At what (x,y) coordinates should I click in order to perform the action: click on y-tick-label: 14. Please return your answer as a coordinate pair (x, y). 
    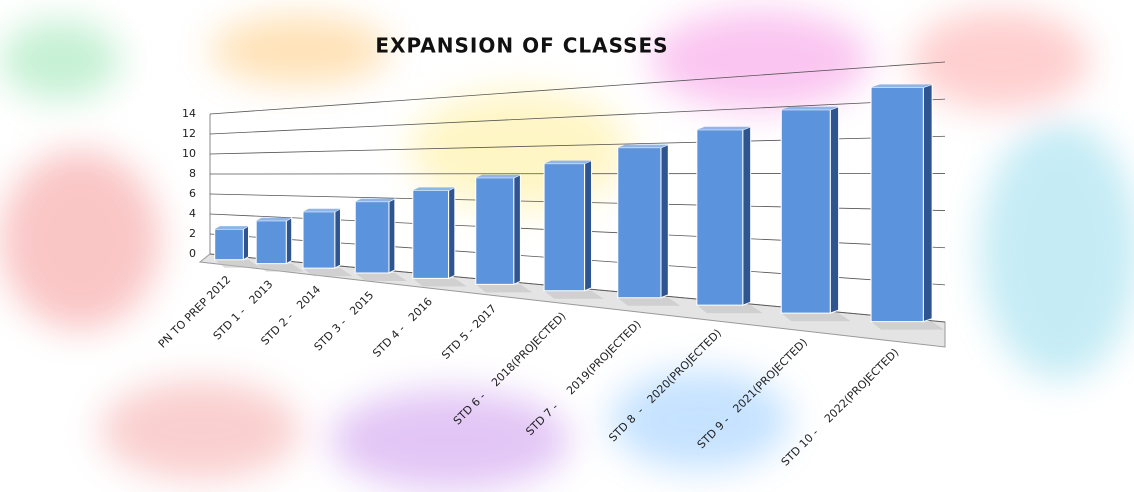
    Looking at the image, I should click on (189, 113).